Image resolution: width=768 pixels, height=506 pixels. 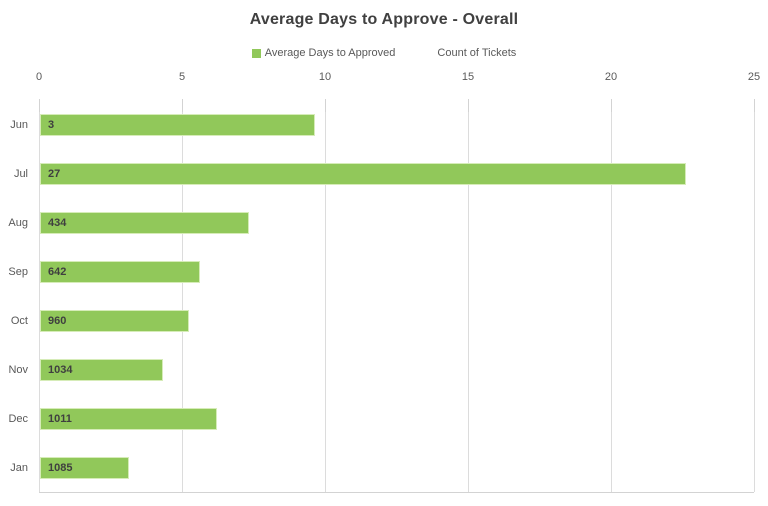 I want to click on y-axis-category-label: Aug, so click(x=18, y=223).